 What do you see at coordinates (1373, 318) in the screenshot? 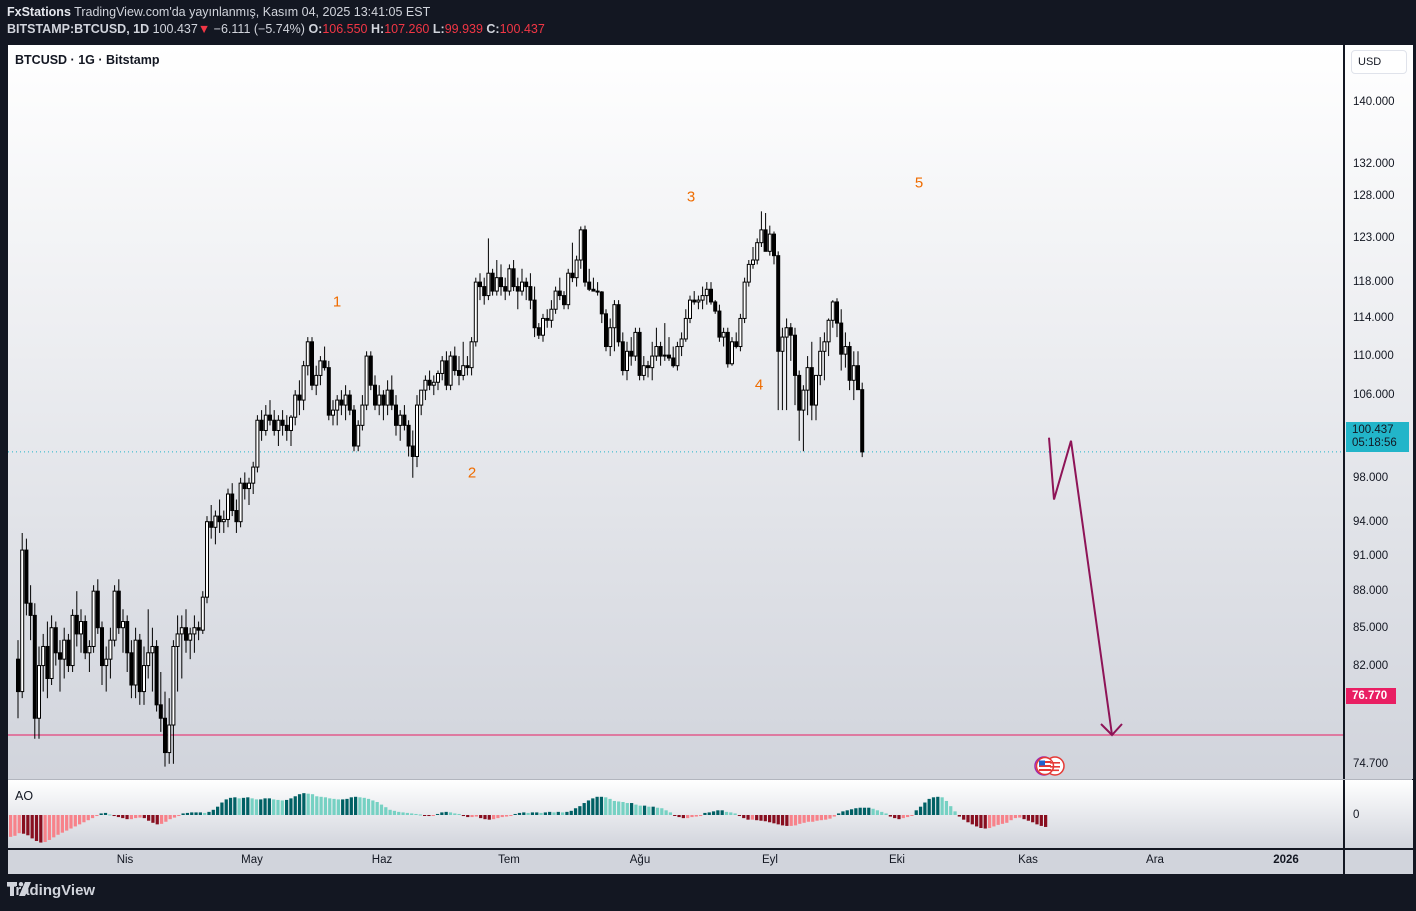
I see `price-tick: 114.000` at bounding box center [1373, 318].